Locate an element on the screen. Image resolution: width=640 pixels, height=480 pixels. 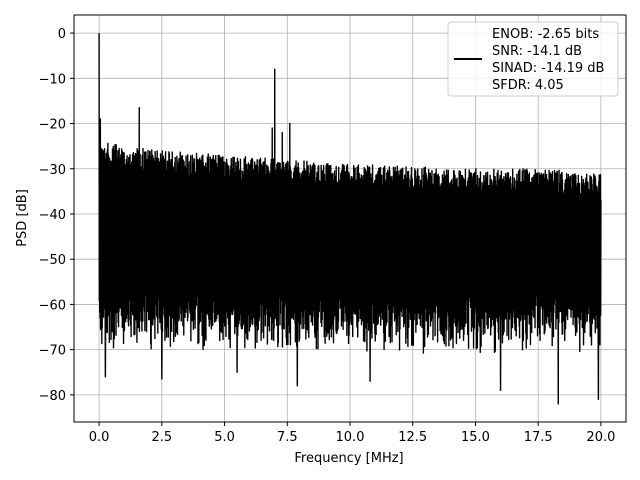
legend-sfdr: SFDR: 4.05 is located at coordinates (528, 85).